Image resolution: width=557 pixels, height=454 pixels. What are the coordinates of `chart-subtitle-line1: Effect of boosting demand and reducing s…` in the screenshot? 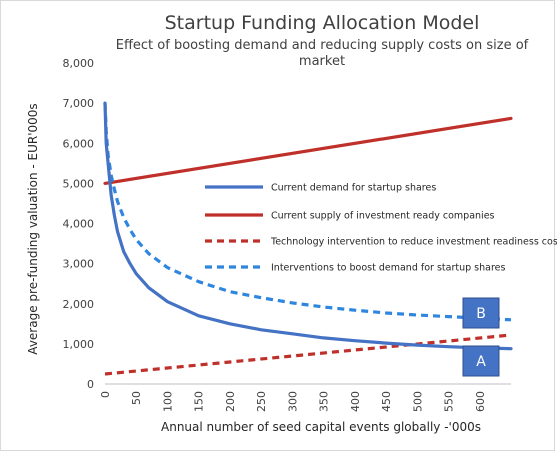 It's located at (322, 45).